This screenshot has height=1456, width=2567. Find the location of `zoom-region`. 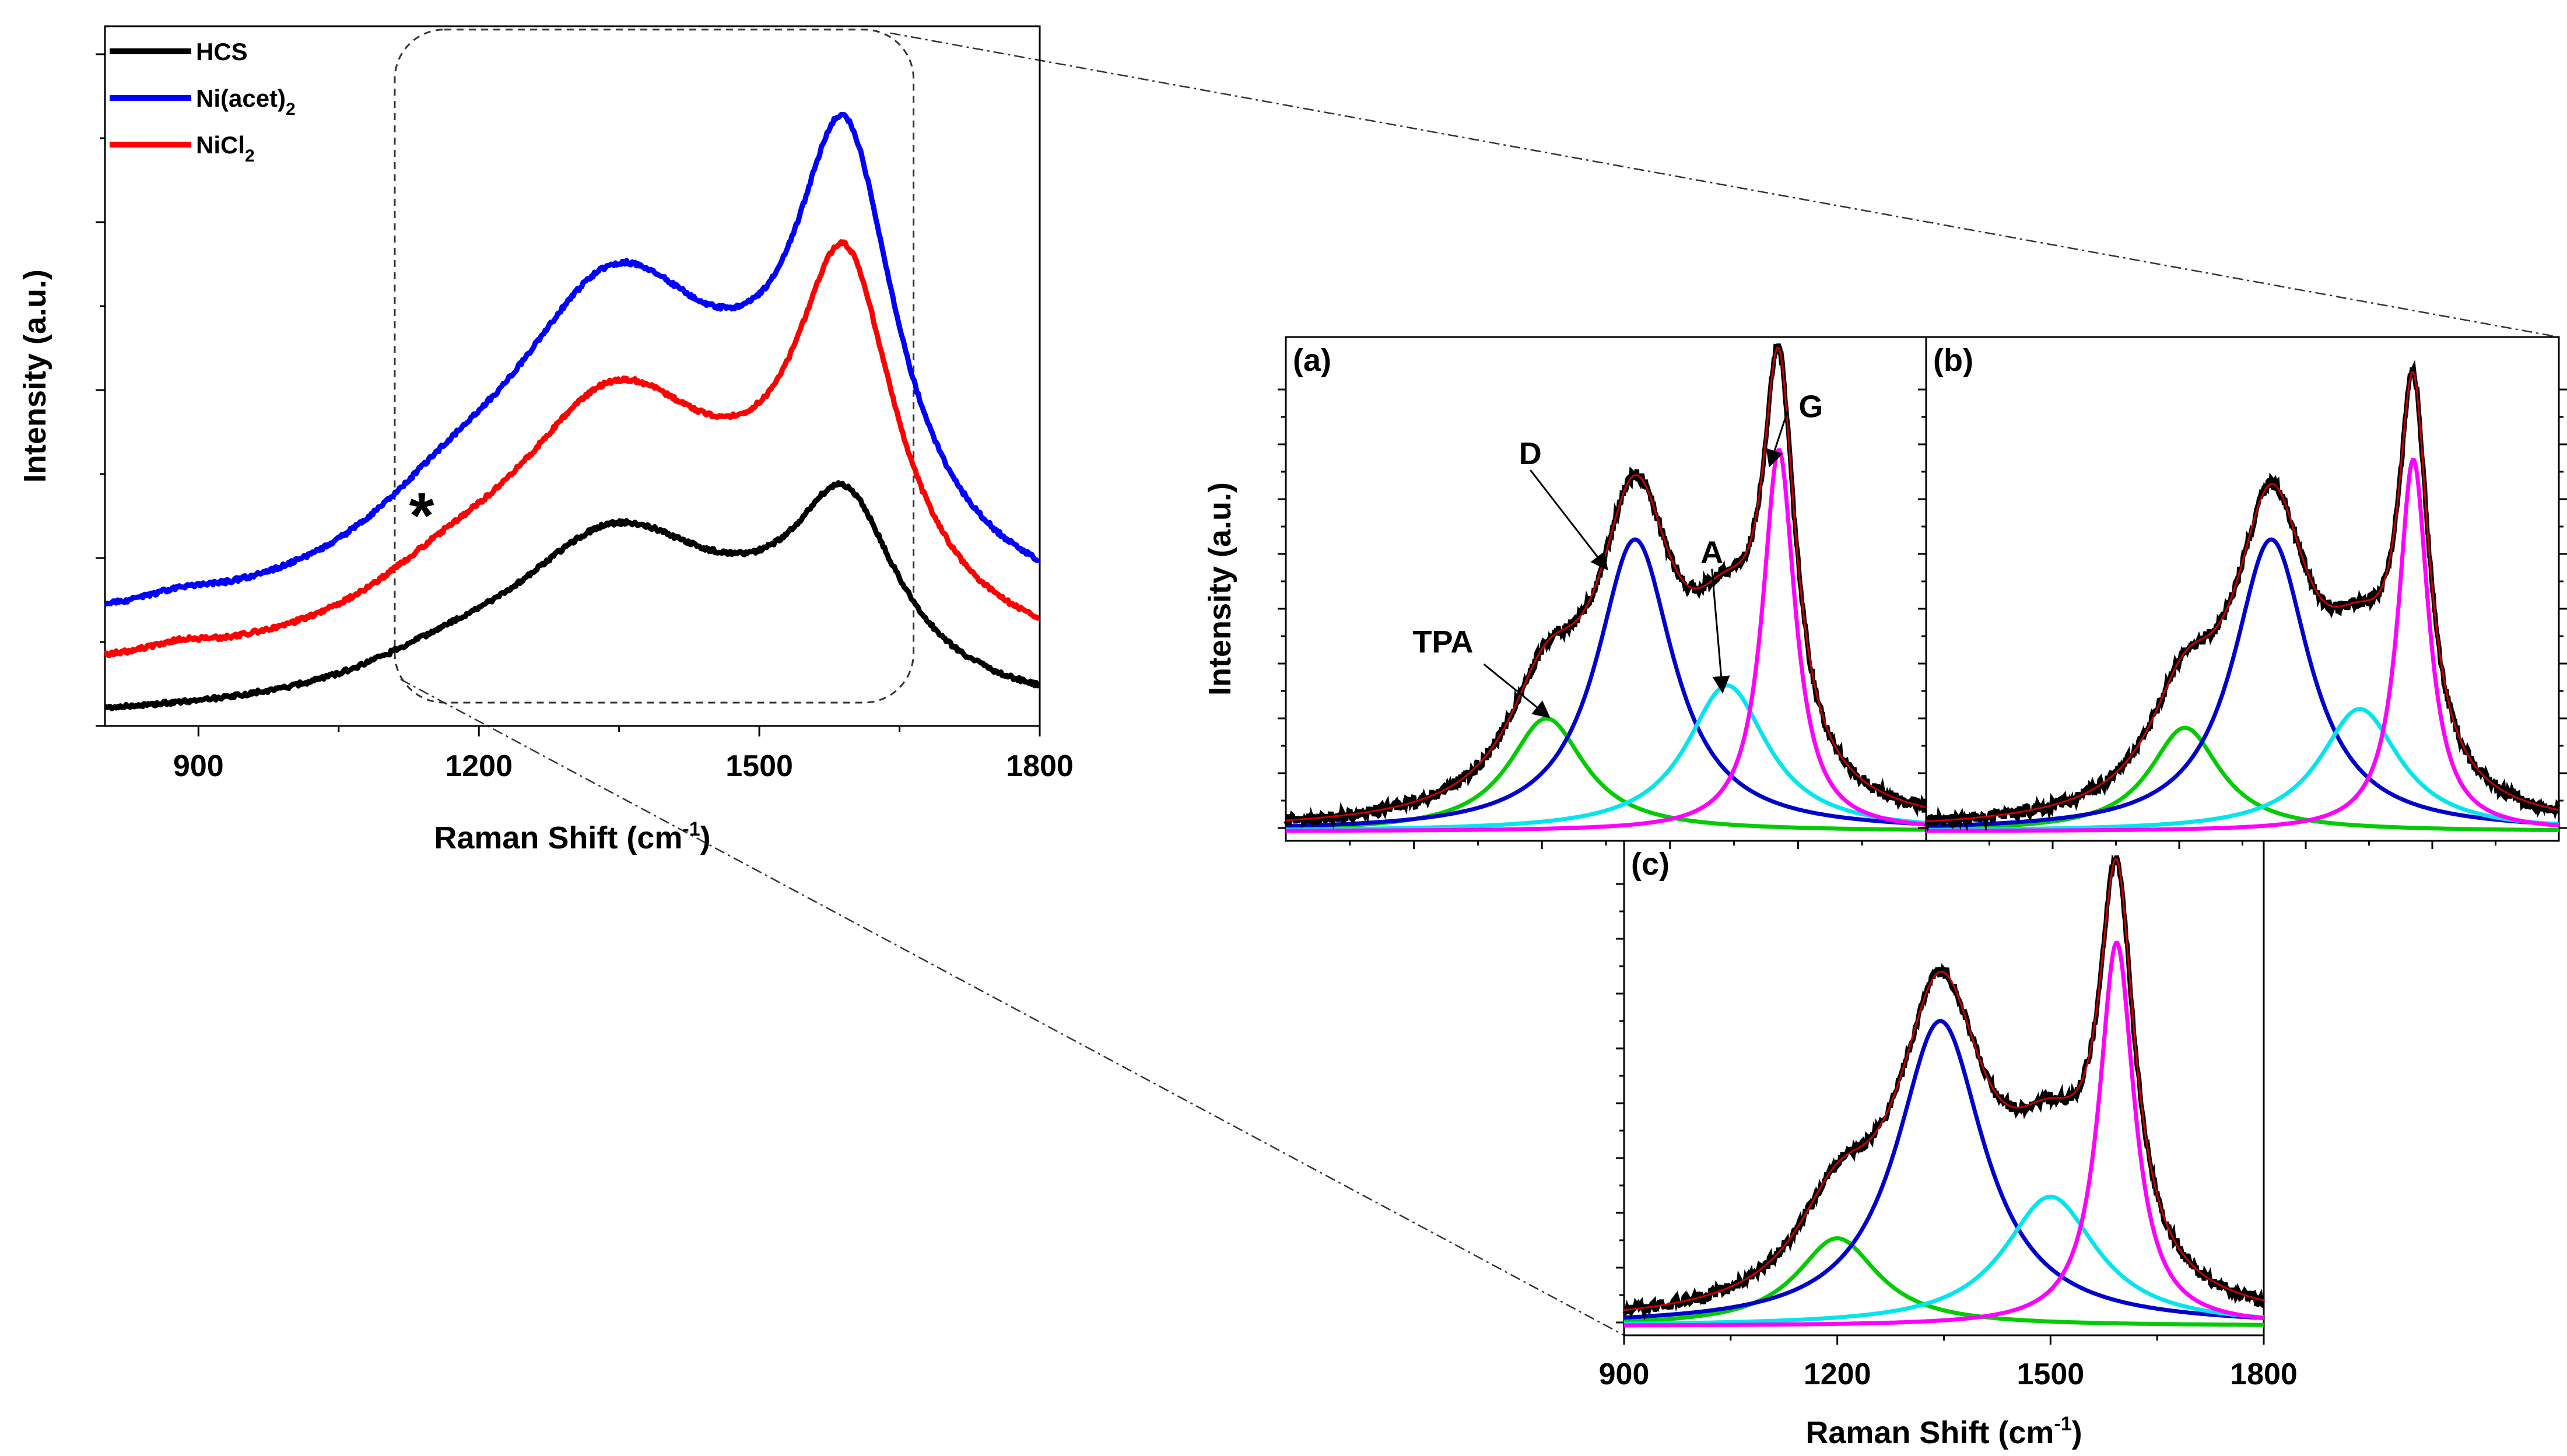

zoom-region is located at coordinates (654, 366).